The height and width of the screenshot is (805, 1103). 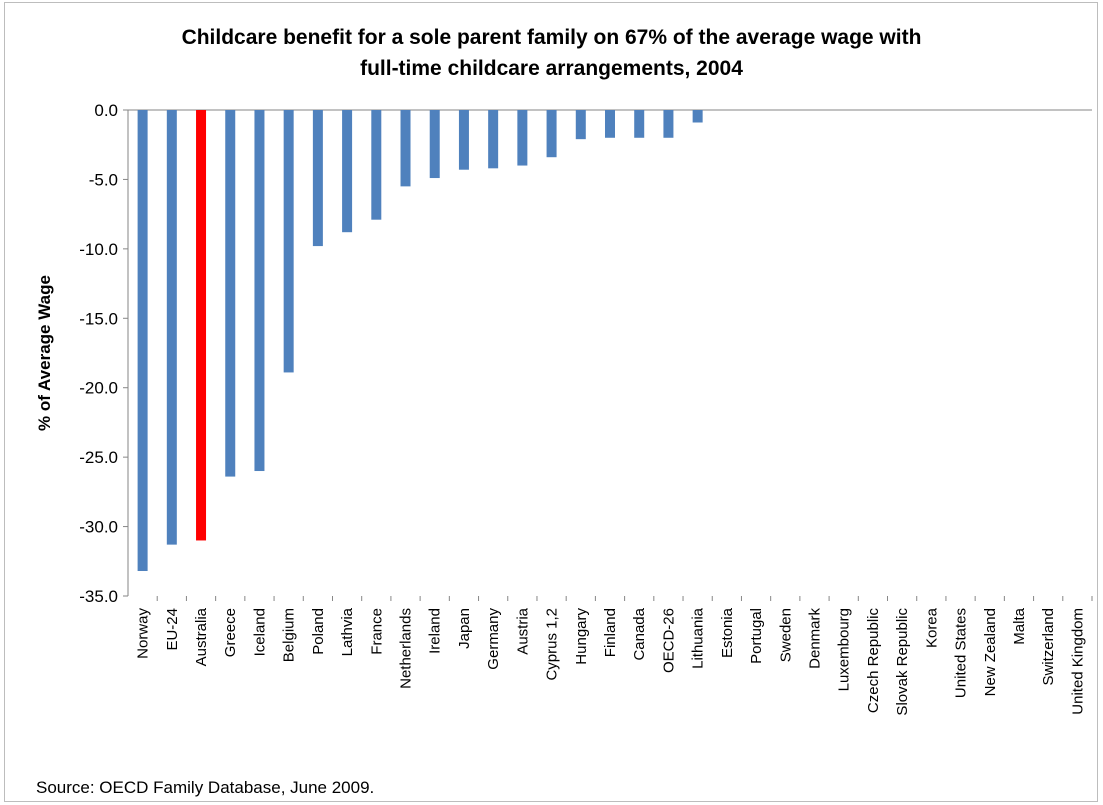 I want to click on x-tick-label: Lithuania, so click(x=698, y=638).